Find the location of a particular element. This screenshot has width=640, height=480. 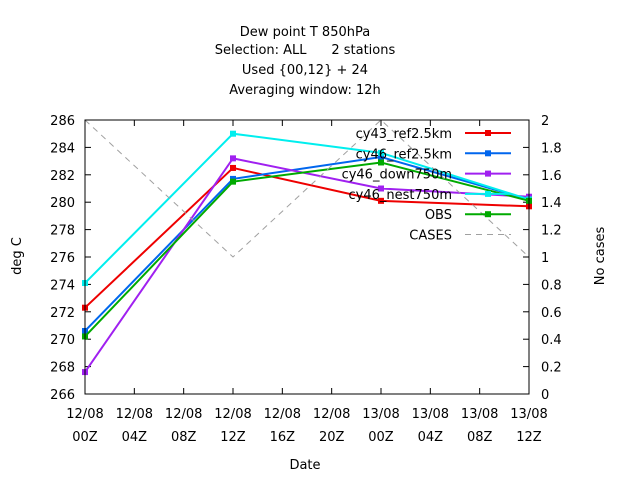

y-tick-label: 268 is located at coordinates (62, 368).